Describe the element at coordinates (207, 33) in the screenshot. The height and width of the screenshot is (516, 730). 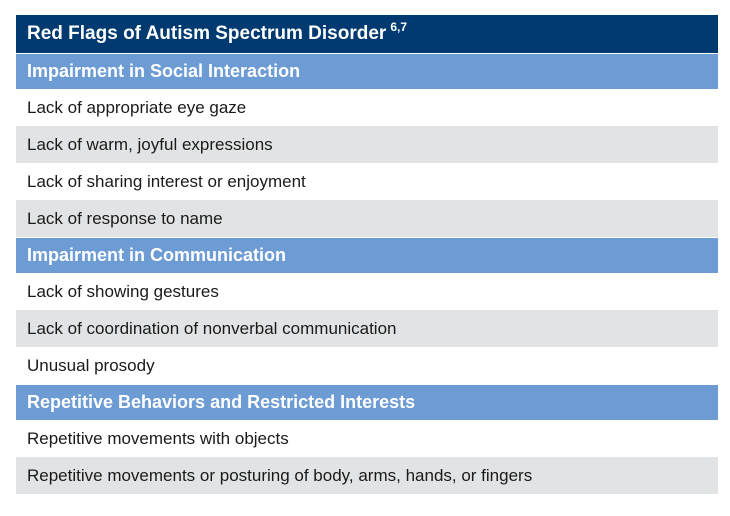
I see `table-title-text: Red Flags of Autism Spectrum Disorder` at that location.